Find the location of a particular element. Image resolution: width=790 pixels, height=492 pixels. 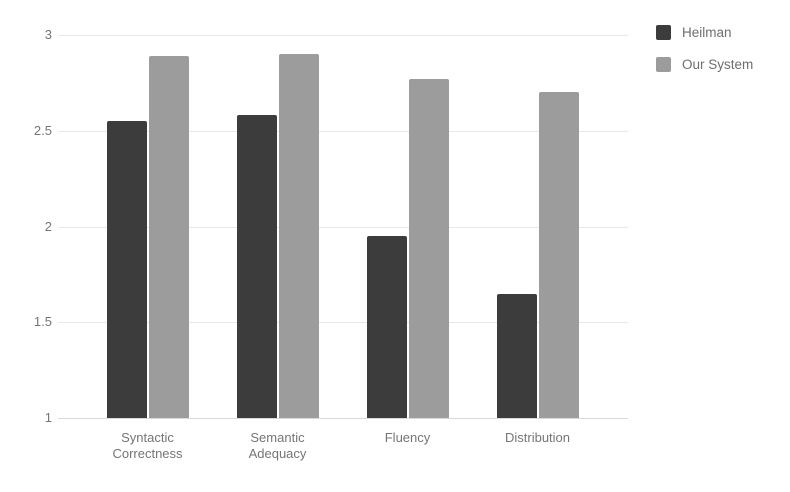

gridline-y-2.5 is located at coordinates (343, 131).